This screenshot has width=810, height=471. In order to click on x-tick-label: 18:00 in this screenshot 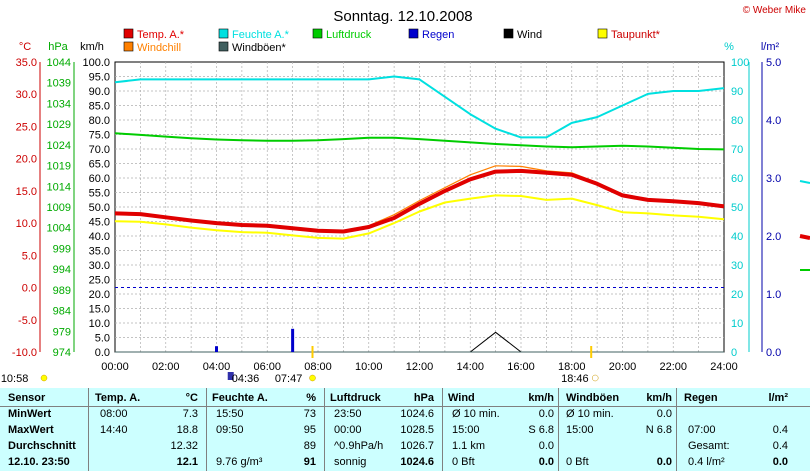, I will do `click(572, 367)`.